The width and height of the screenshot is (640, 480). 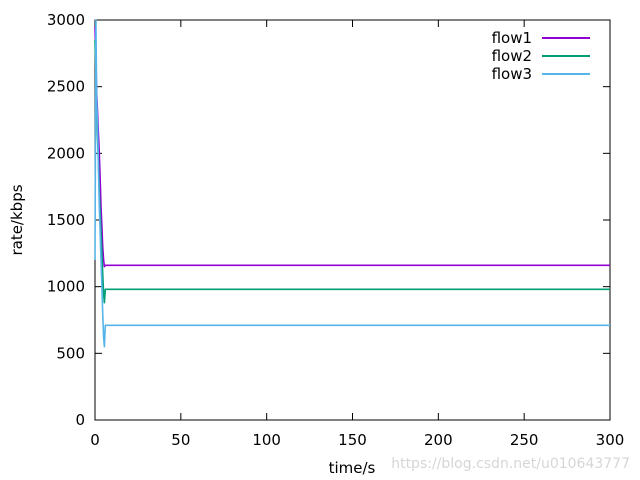 I want to click on y-axis-label: rate/kbps, so click(x=17, y=219).